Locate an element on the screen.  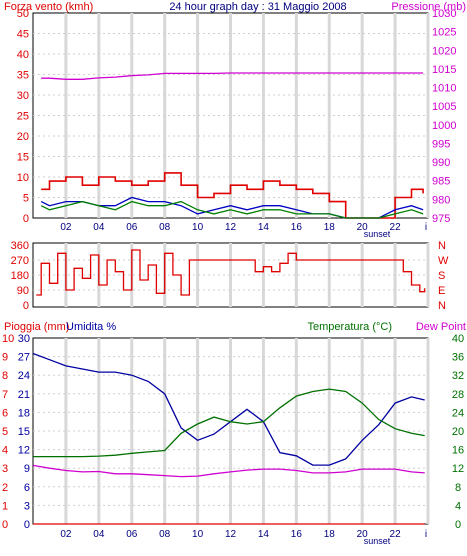
rain-tick-label: 4 is located at coordinates (5, 451).